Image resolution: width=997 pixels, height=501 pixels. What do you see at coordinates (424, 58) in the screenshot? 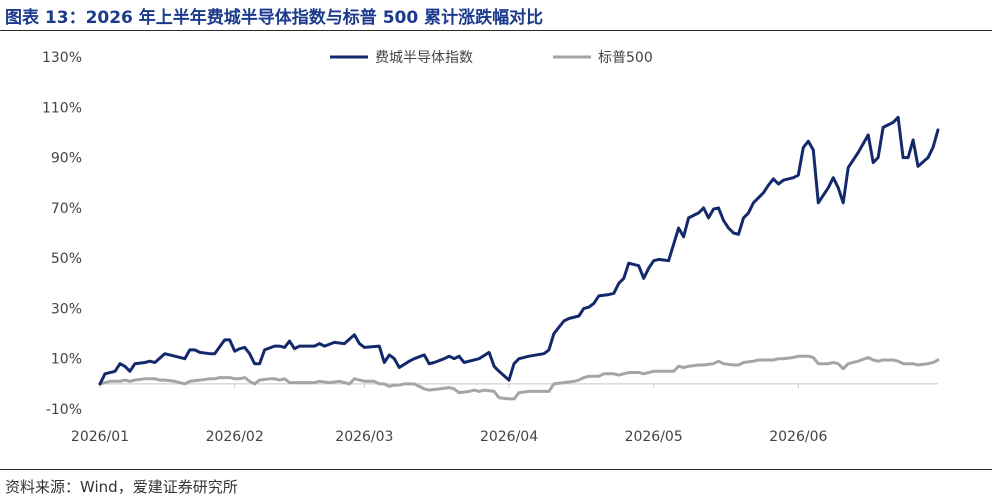
I see `legend-label: 费城半导体指数` at bounding box center [424, 58].